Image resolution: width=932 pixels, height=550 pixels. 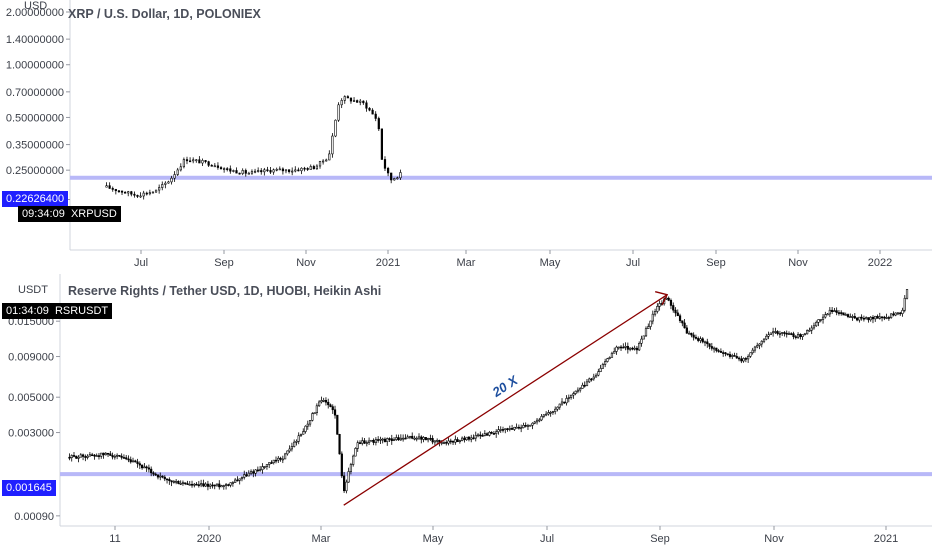 What do you see at coordinates (35, 66) in the screenshot?
I see `y-tick-label: 1.00000000` at bounding box center [35, 66].